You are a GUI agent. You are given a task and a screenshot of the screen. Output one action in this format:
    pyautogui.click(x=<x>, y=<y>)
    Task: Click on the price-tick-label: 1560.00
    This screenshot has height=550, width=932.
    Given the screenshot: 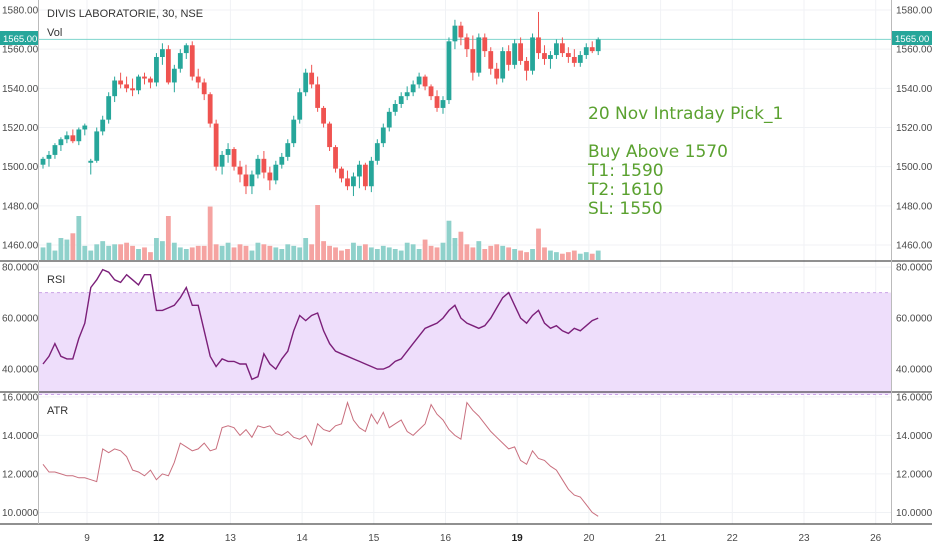 What is the action you would take?
    pyautogui.click(x=20, y=50)
    